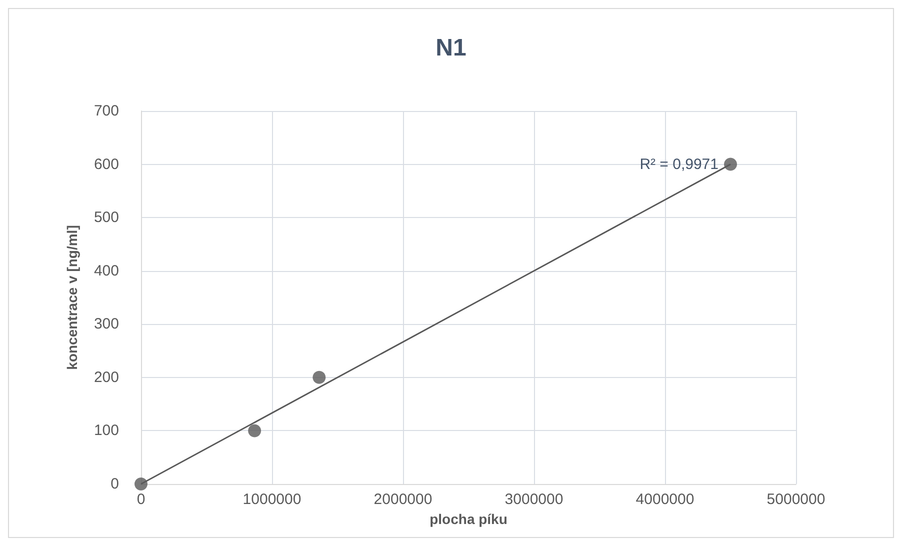 This screenshot has height=546, width=902. What do you see at coordinates (72, 297) in the screenshot?
I see `y-axis-title: koncentrace v [ng/ml]` at bounding box center [72, 297].